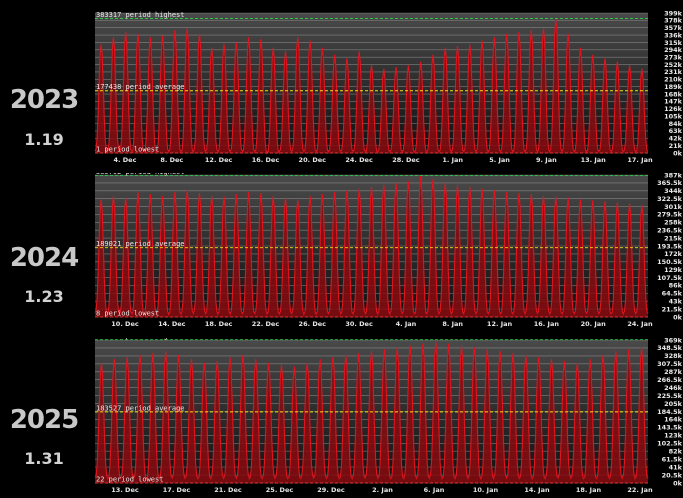  I want to click on y-tick-label: 105k, so click(673, 116).